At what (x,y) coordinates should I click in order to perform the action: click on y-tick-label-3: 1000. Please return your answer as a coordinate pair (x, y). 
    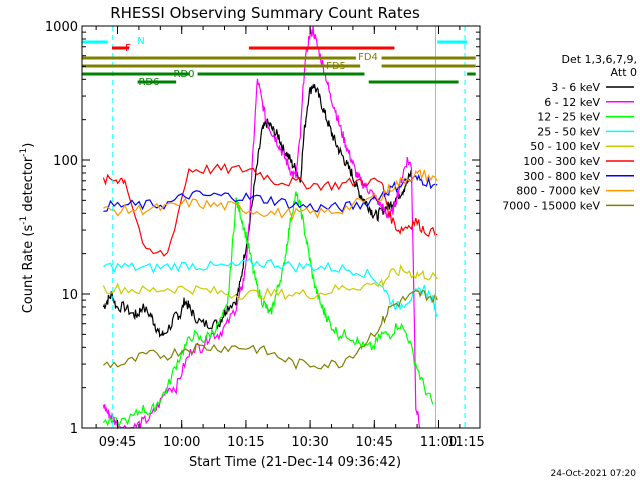
    Looking at the image, I should click on (61, 27).